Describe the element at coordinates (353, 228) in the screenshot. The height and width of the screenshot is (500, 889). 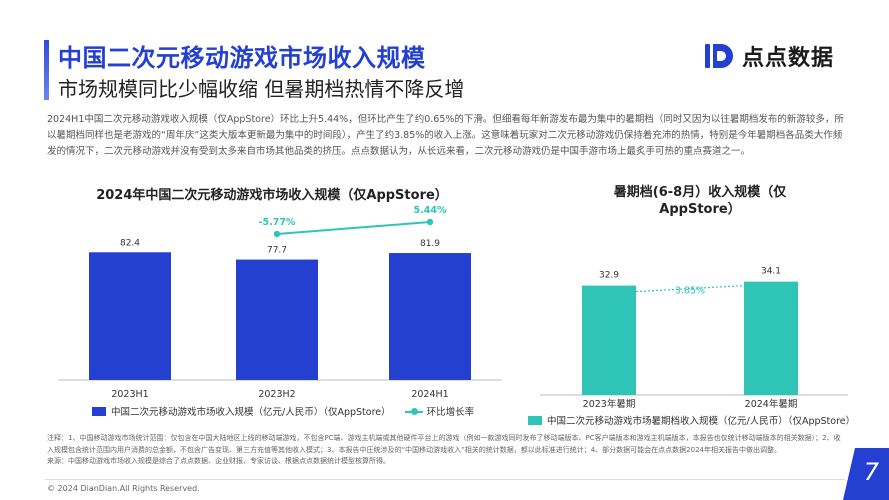
I see `chart1-growth-line` at that location.